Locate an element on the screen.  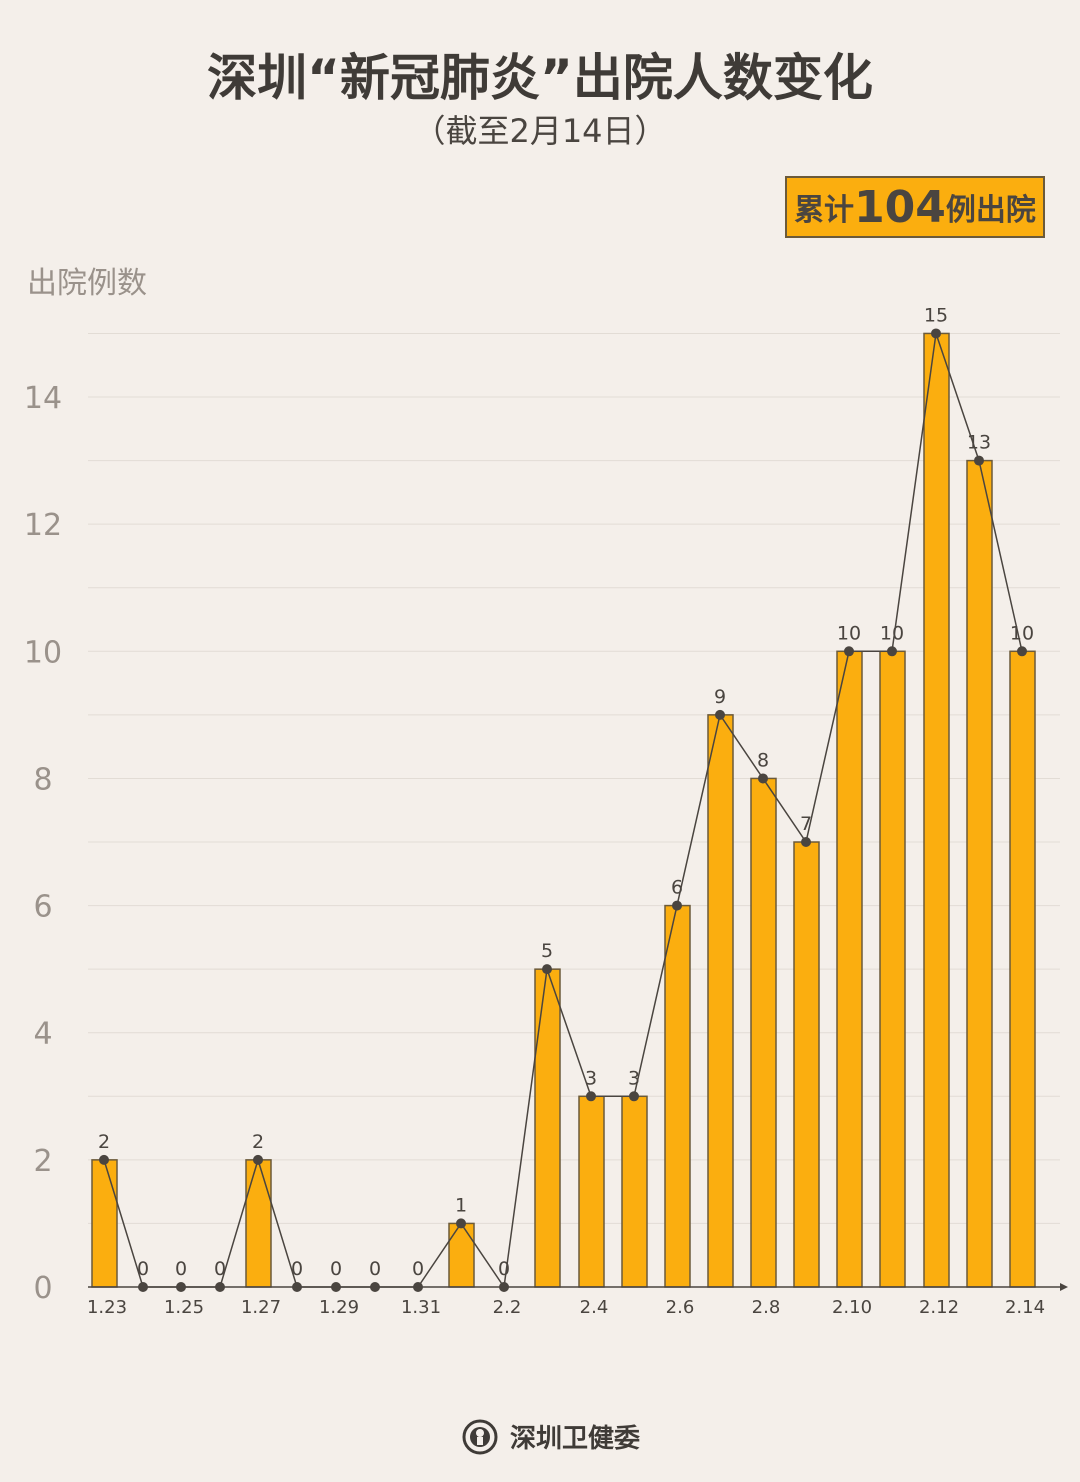
y-axis-label: 出院例数 is located at coordinates (87, 283).